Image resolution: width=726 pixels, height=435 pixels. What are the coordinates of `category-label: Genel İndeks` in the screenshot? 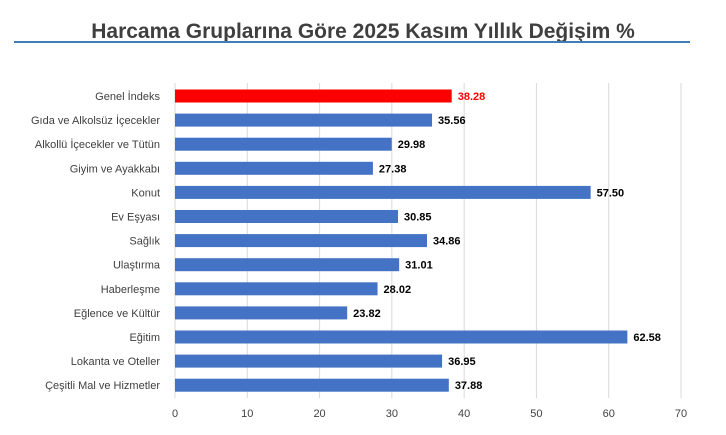 It's located at (127, 96).